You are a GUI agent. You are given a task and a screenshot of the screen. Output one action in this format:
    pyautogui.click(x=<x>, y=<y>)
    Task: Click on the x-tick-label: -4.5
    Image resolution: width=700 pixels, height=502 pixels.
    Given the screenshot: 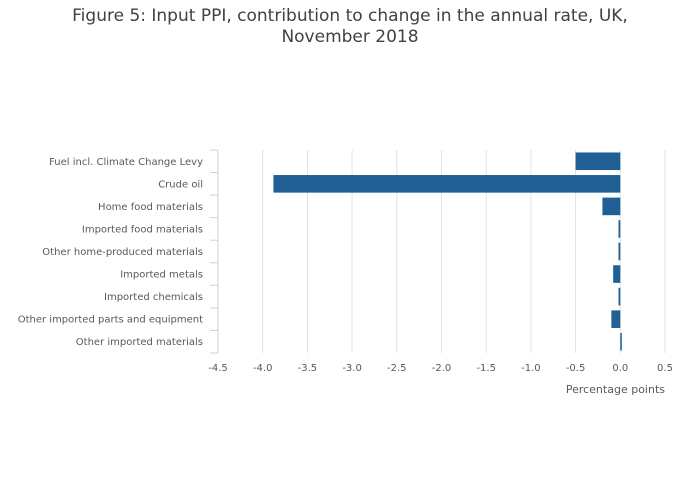 What is the action you would take?
    pyautogui.click(x=218, y=368)
    